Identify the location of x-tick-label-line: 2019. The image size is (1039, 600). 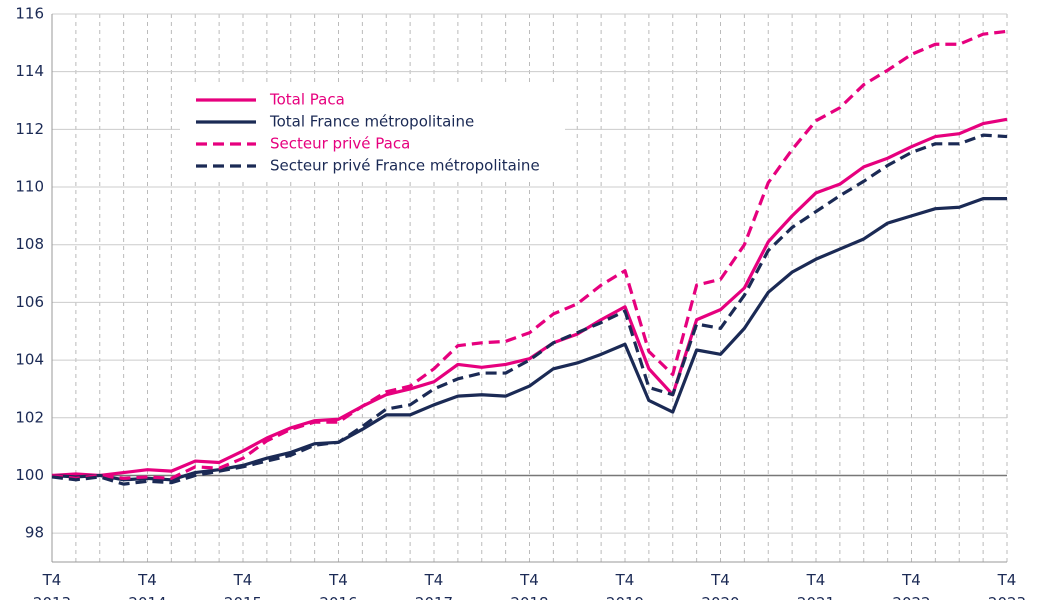
(625, 597).